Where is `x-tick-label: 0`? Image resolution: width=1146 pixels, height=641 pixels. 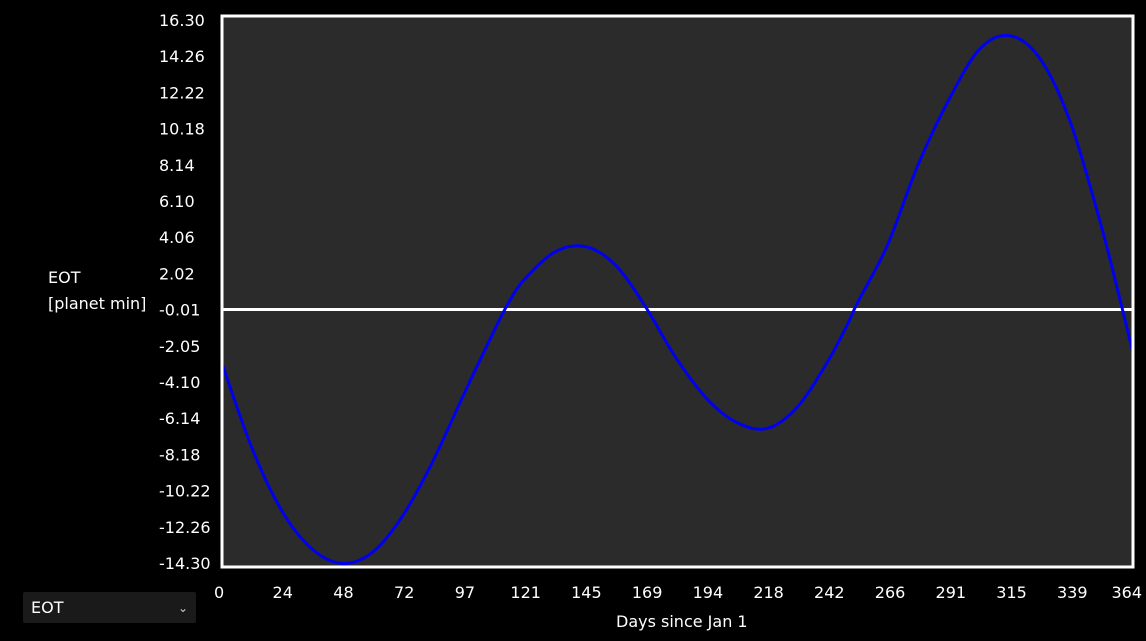 x-tick-label: 0 is located at coordinates (219, 592).